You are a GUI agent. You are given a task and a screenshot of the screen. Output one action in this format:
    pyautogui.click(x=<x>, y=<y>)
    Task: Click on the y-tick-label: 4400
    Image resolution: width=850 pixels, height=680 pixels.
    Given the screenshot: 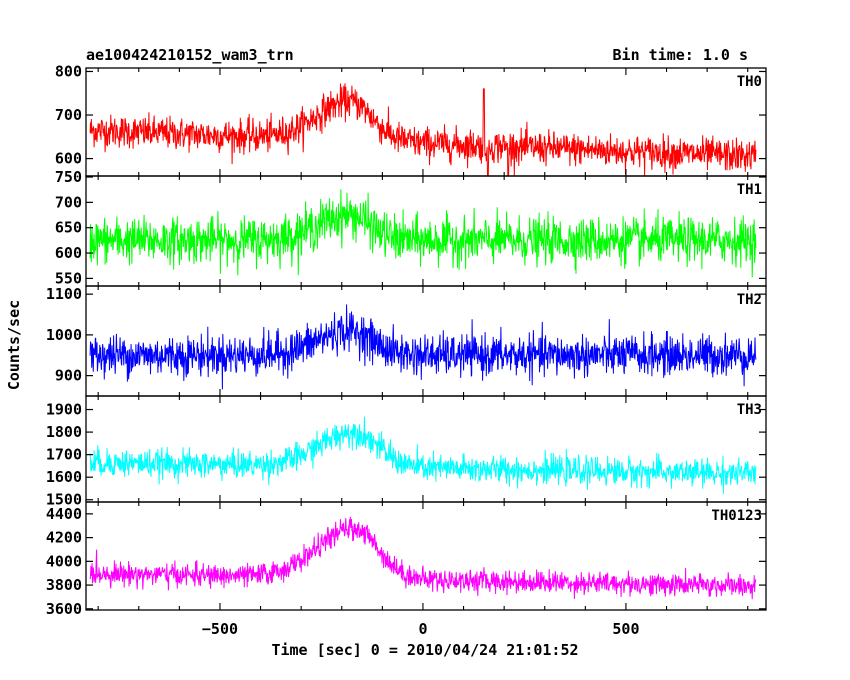 What is the action you would take?
    pyautogui.click(x=64, y=514)
    